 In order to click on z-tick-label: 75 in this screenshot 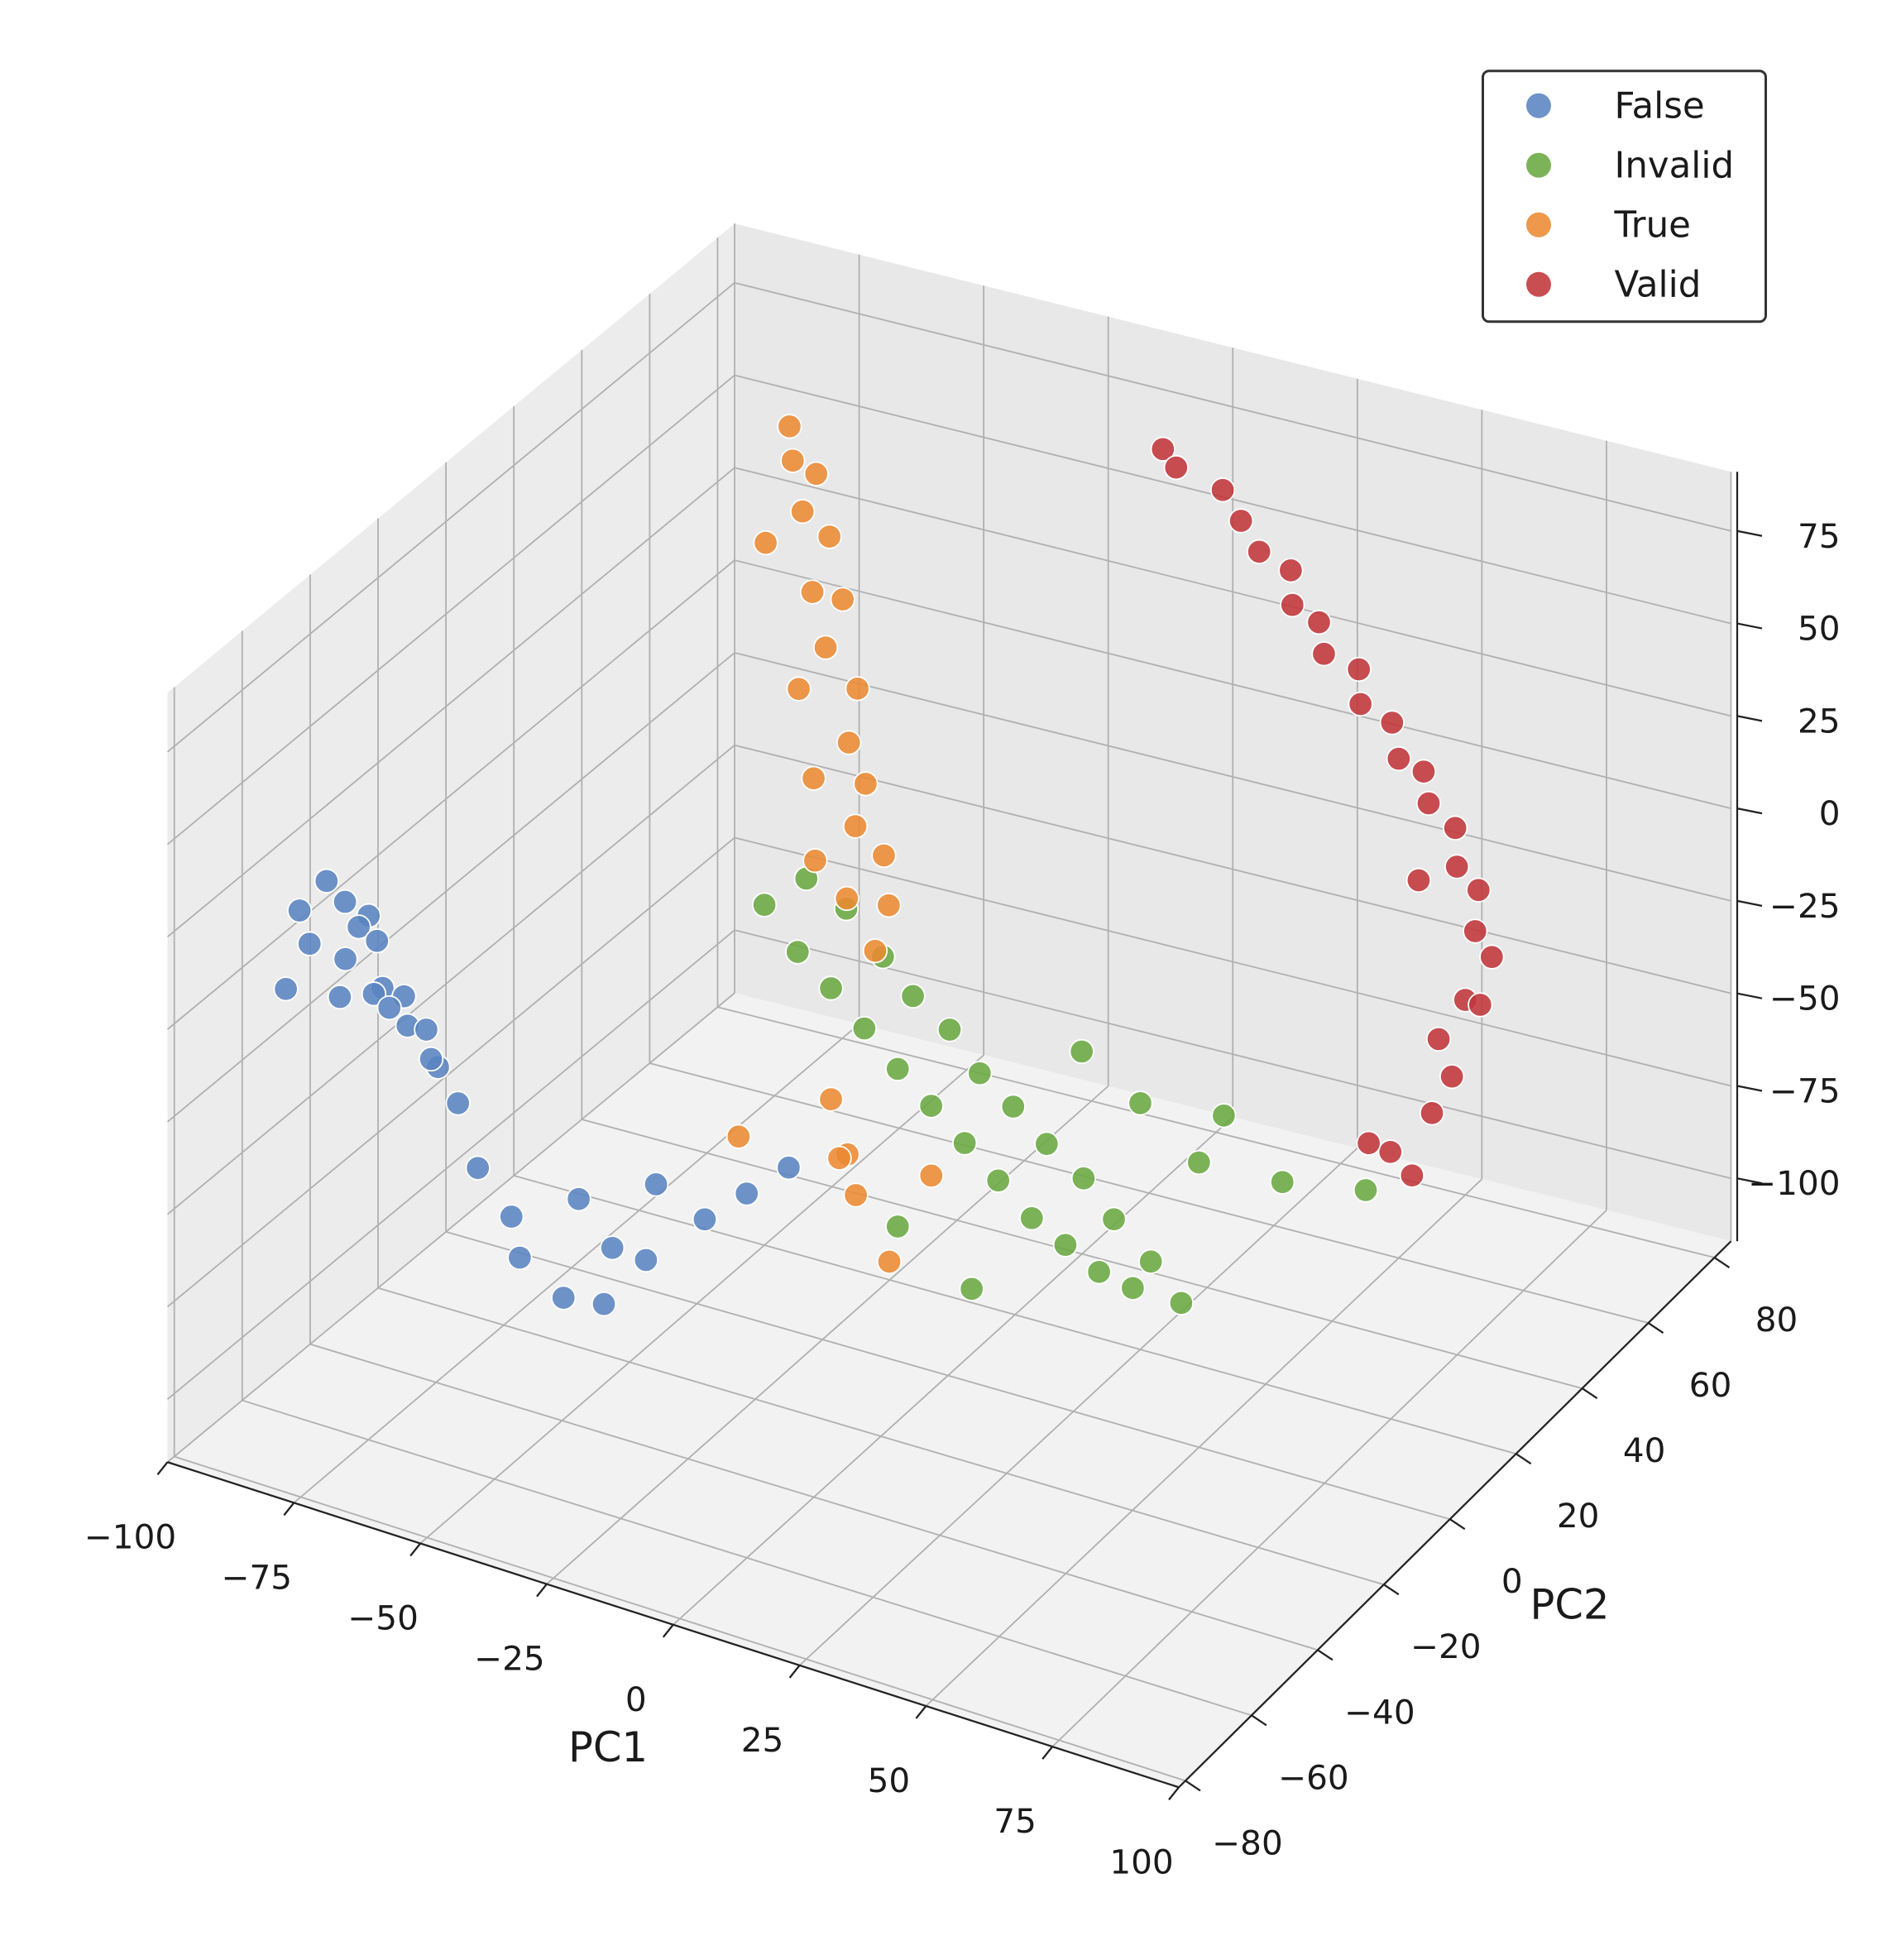, I will do `click(1820, 536)`.